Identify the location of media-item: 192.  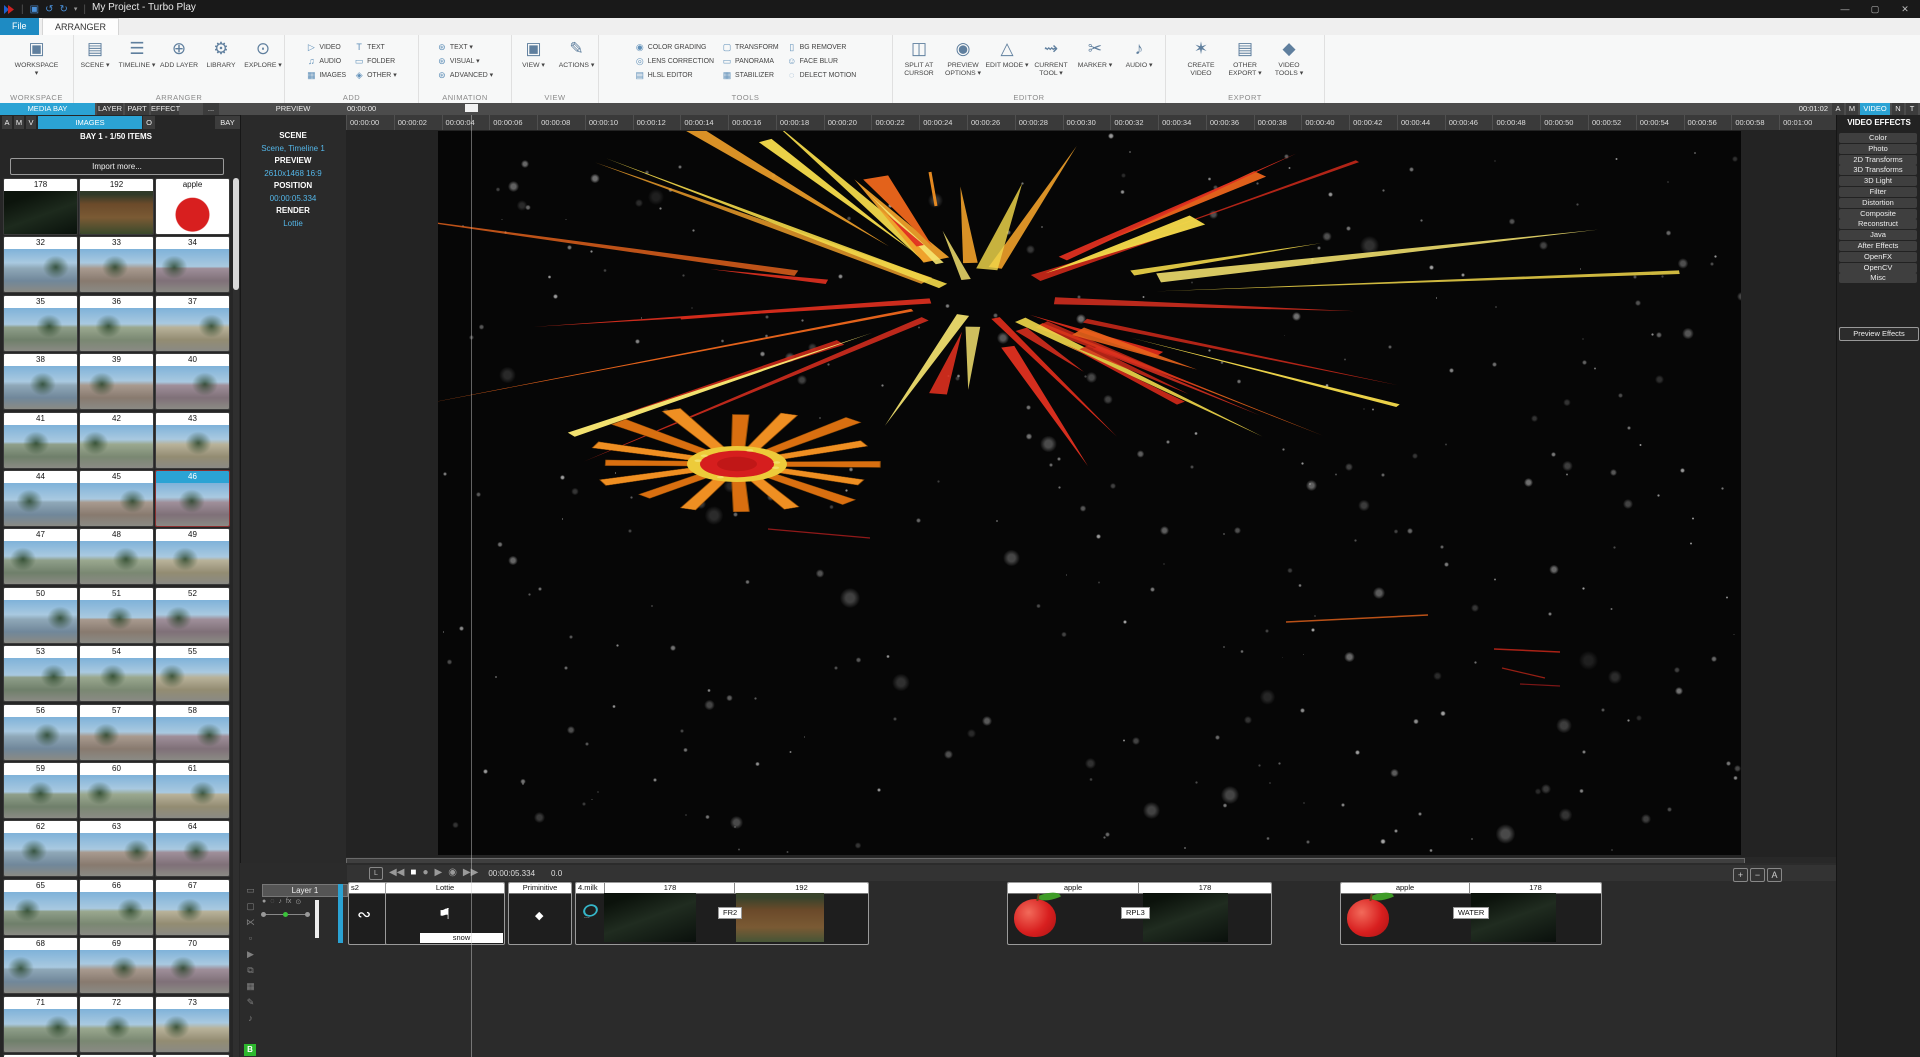
(116, 206).